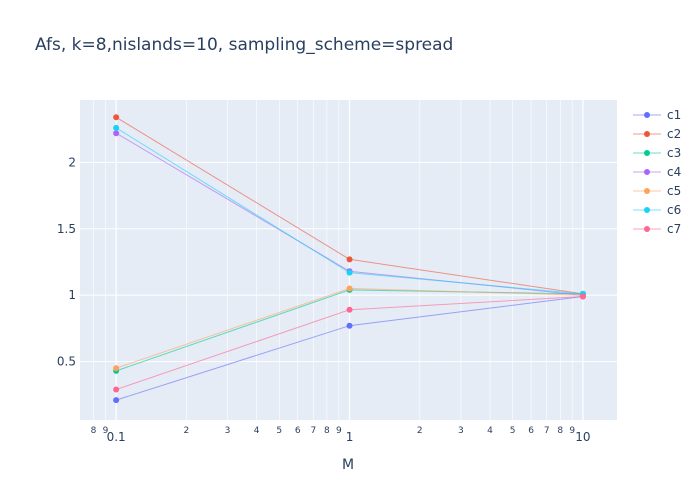 The image size is (700, 500). Describe the element at coordinates (66, 362) in the screenshot. I see `y-tick-label: 0.5` at that location.